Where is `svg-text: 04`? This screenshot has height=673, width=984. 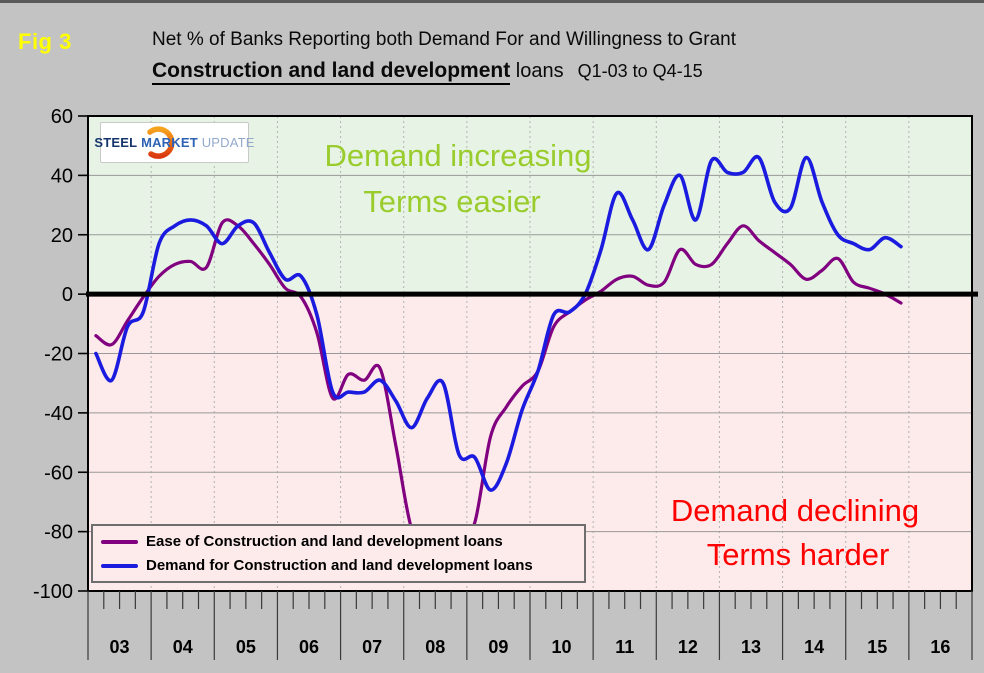 svg-text: 04 is located at coordinates (183, 647).